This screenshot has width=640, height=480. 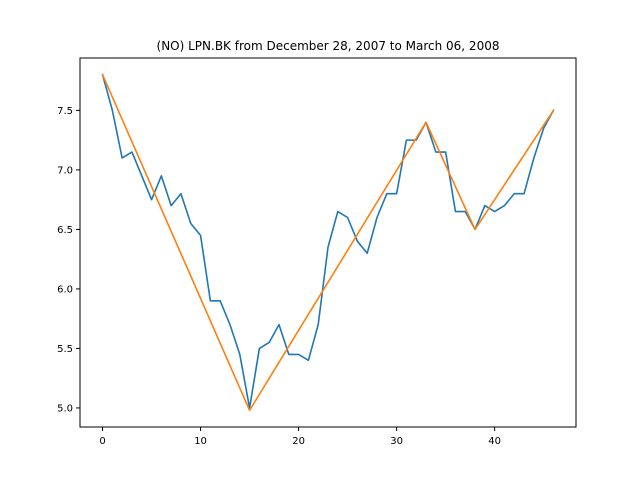 I want to click on x-tick-label: 0, so click(x=102, y=441).